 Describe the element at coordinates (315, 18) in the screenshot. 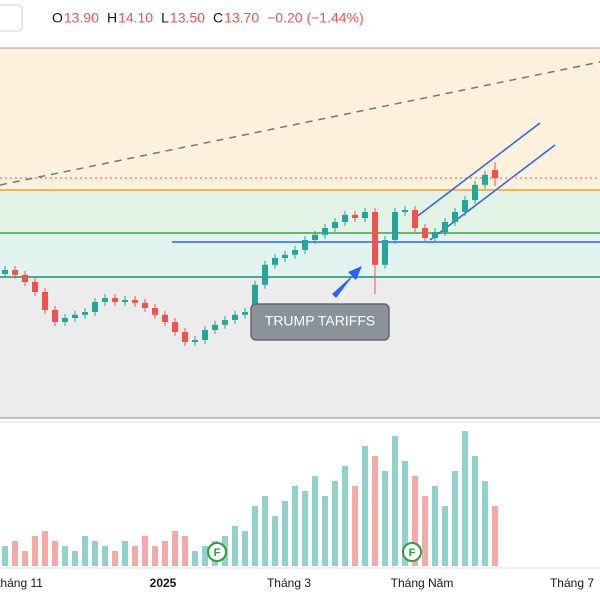

I see `change: −0.20 (−1.44%)` at that location.